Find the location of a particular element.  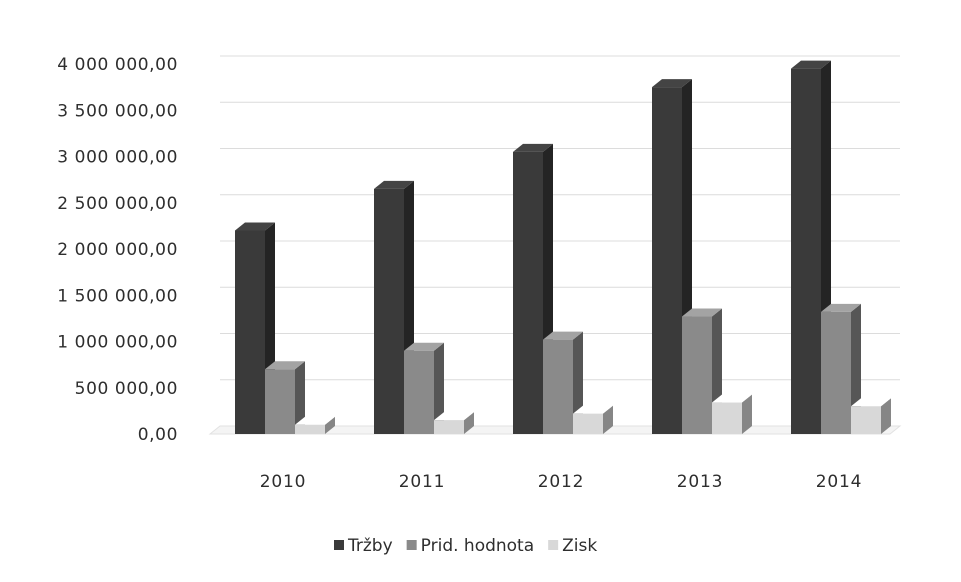

x-category-label: 2012 is located at coordinates (561, 482).